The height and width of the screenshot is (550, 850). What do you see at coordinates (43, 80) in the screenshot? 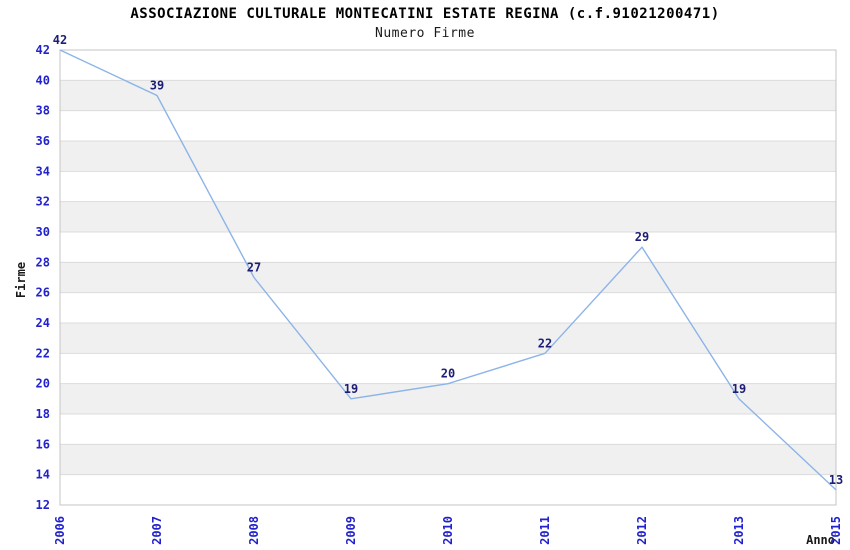
I see `y-tick-label: 40` at bounding box center [43, 80].